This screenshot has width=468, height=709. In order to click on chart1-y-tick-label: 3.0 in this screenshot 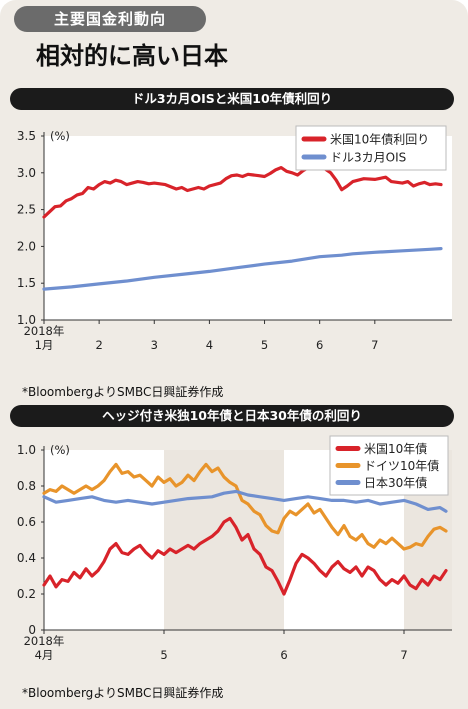, I will do `click(26, 173)`.